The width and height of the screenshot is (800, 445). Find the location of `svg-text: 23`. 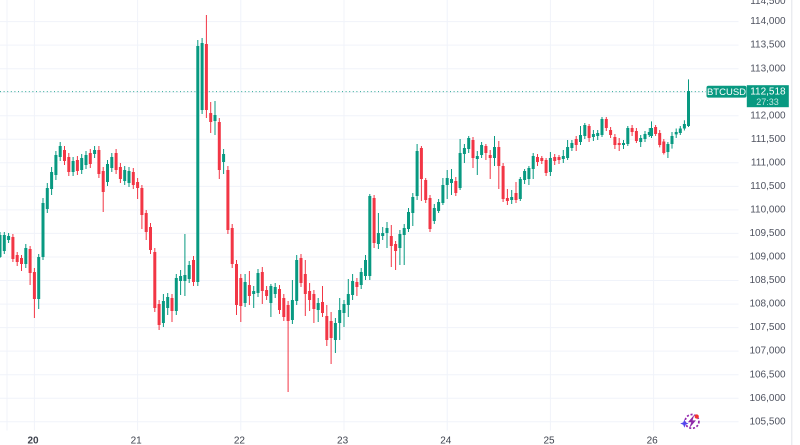

svg-text: 23 is located at coordinates (343, 440).